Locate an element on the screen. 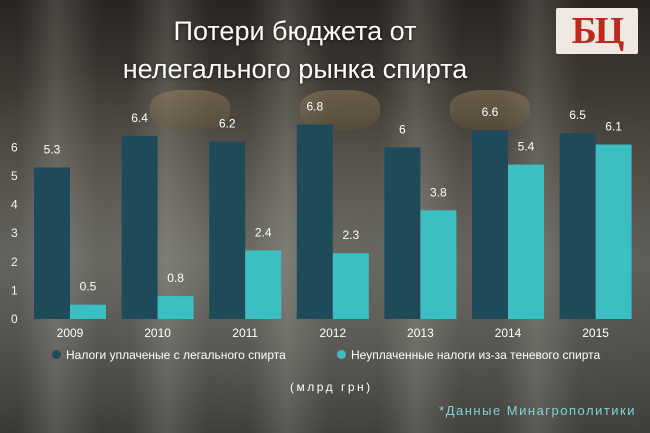 The height and width of the screenshot is (433, 650). data-label: 2.4 is located at coordinates (263, 232).